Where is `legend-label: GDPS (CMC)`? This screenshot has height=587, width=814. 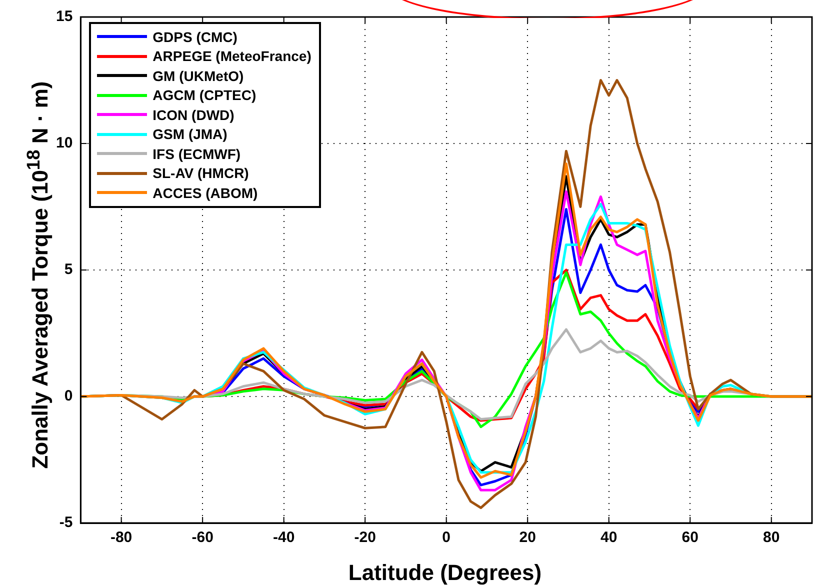
legend-label: GDPS (CMC) is located at coordinates (195, 36).